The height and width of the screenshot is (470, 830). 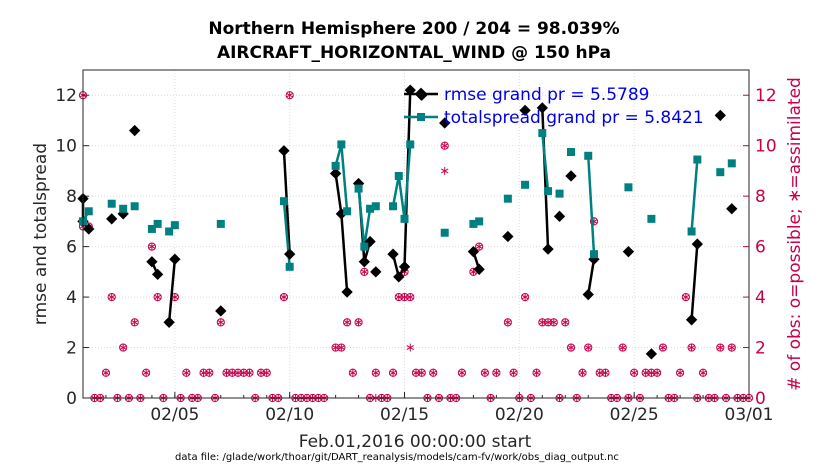 I want to click on y-tick-label: 4, so click(x=71, y=298).